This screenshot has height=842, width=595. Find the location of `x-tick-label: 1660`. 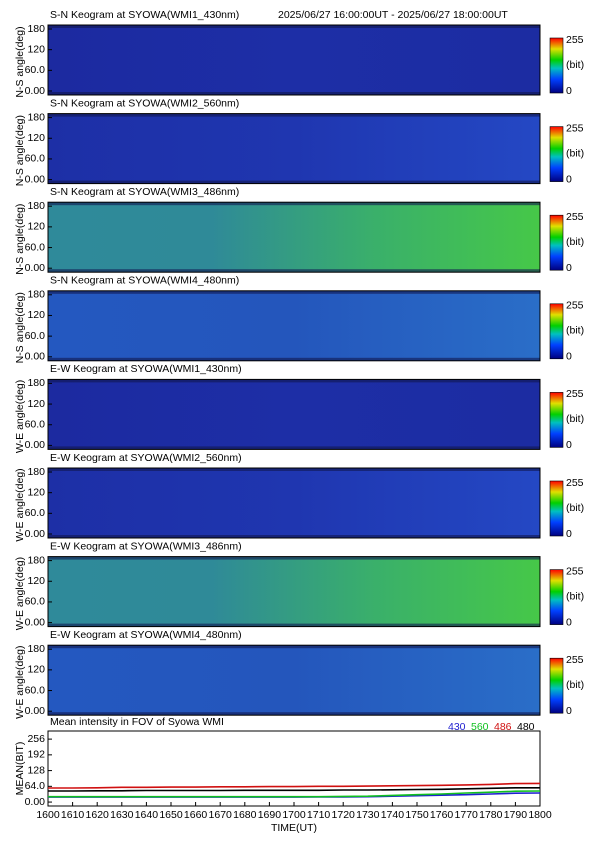

x-tick-label: 1660 is located at coordinates (196, 815).